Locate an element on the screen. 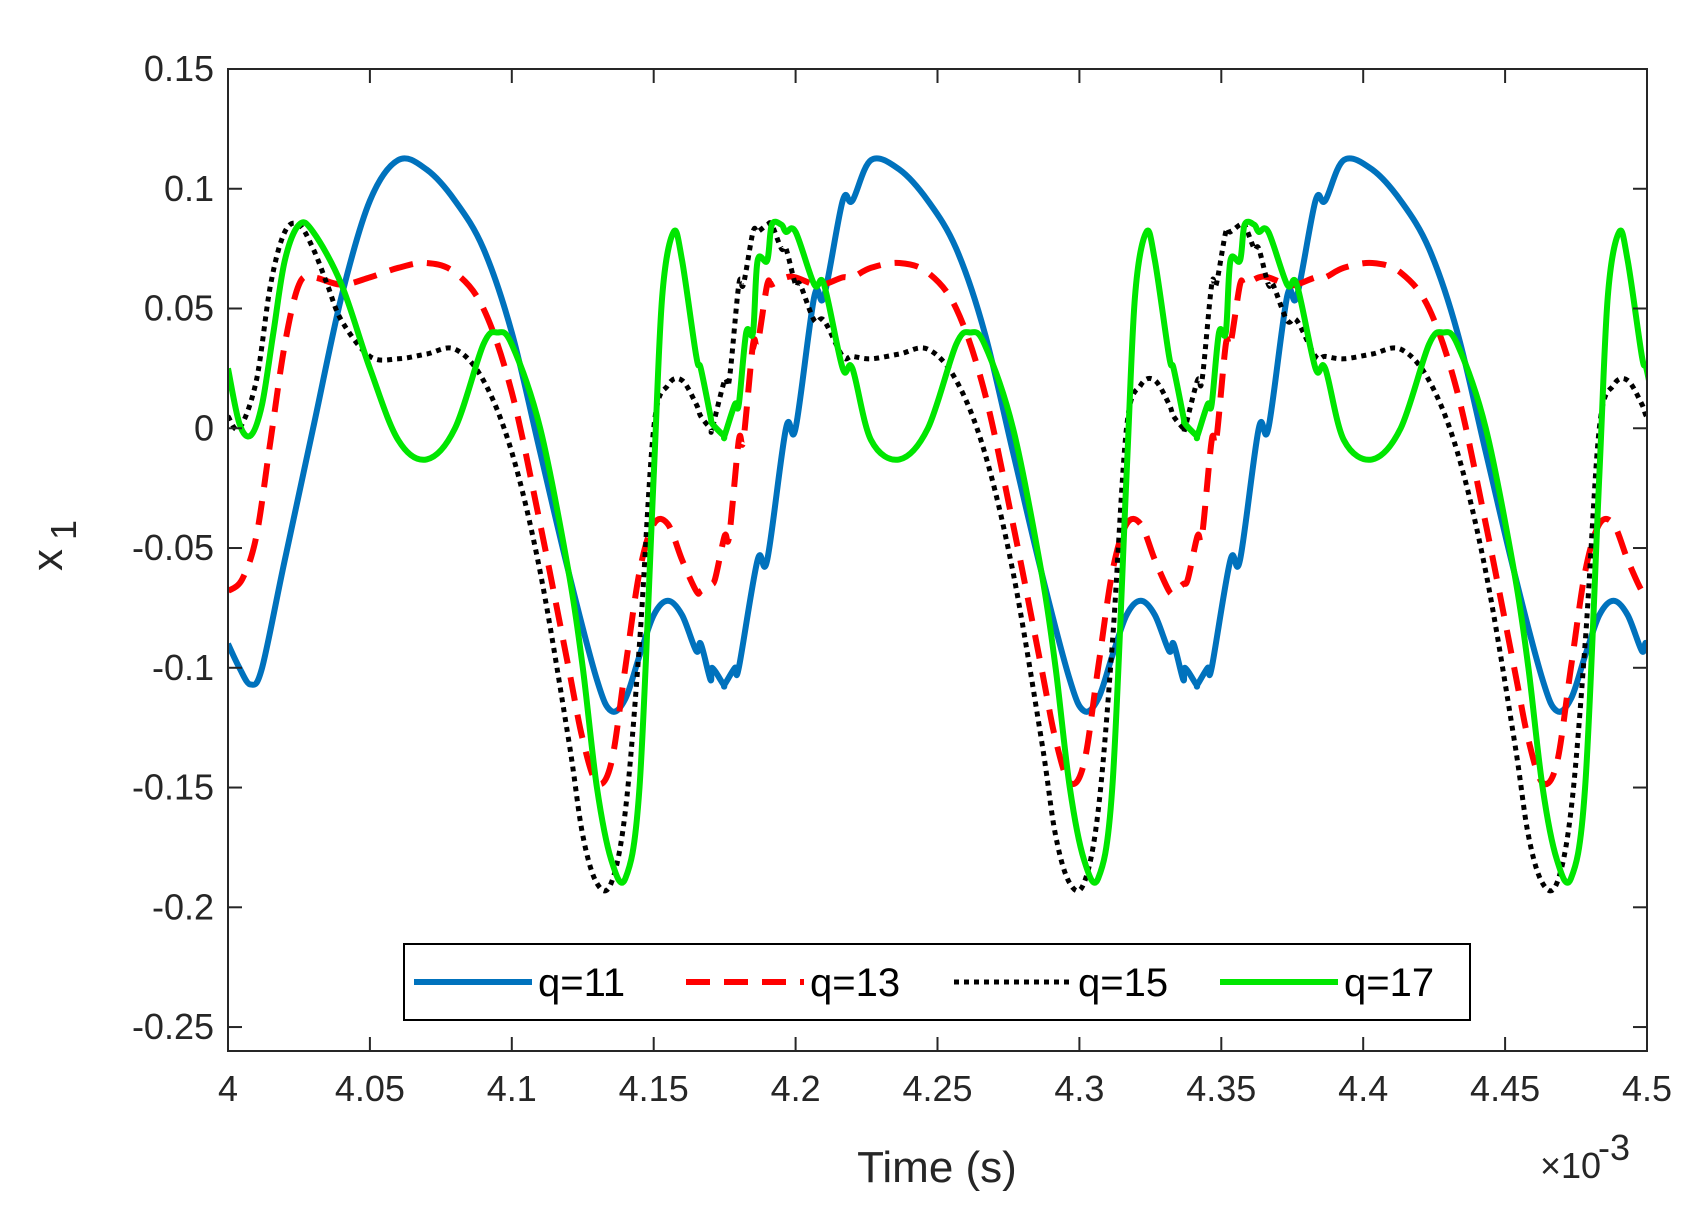 The width and height of the screenshot is (1694, 1207). x-tick-label: 4.5 is located at coordinates (1647, 1088).